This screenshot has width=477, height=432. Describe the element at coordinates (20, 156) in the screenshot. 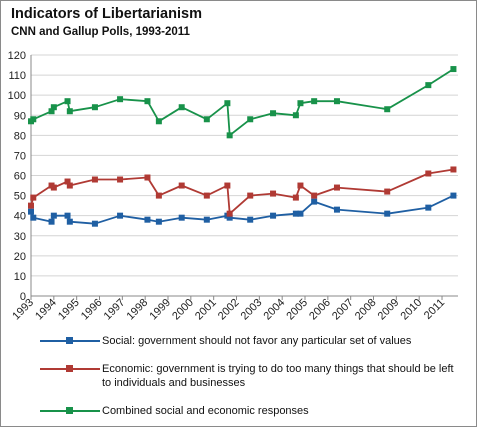

I see `y-tick-label: 70` at that location.